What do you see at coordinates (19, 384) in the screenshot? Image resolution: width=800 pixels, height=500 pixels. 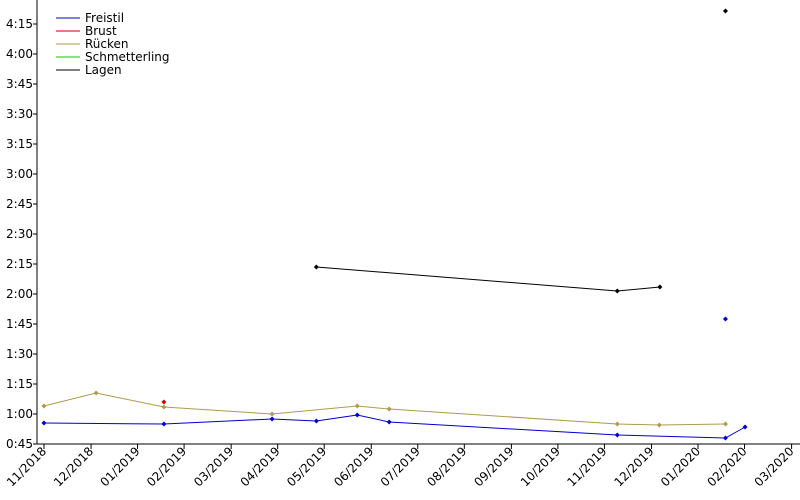 I see `y-tick-label: 1:15` at bounding box center [19, 384].